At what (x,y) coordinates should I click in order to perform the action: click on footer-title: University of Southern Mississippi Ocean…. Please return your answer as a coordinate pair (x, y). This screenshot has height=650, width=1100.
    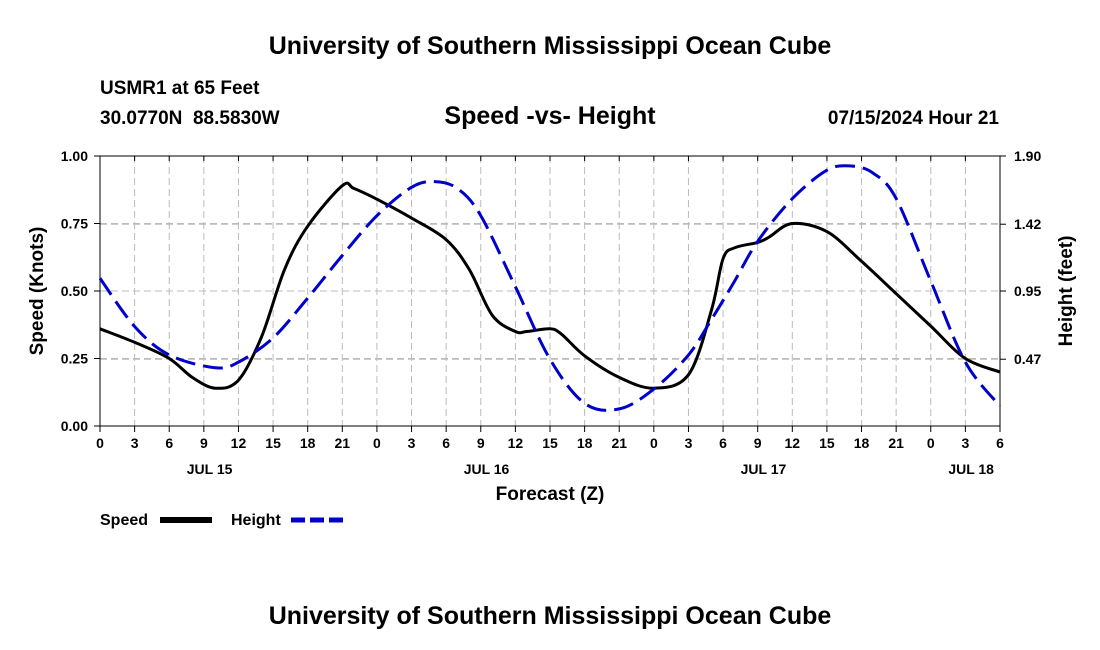
    Looking at the image, I should click on (550, 616).